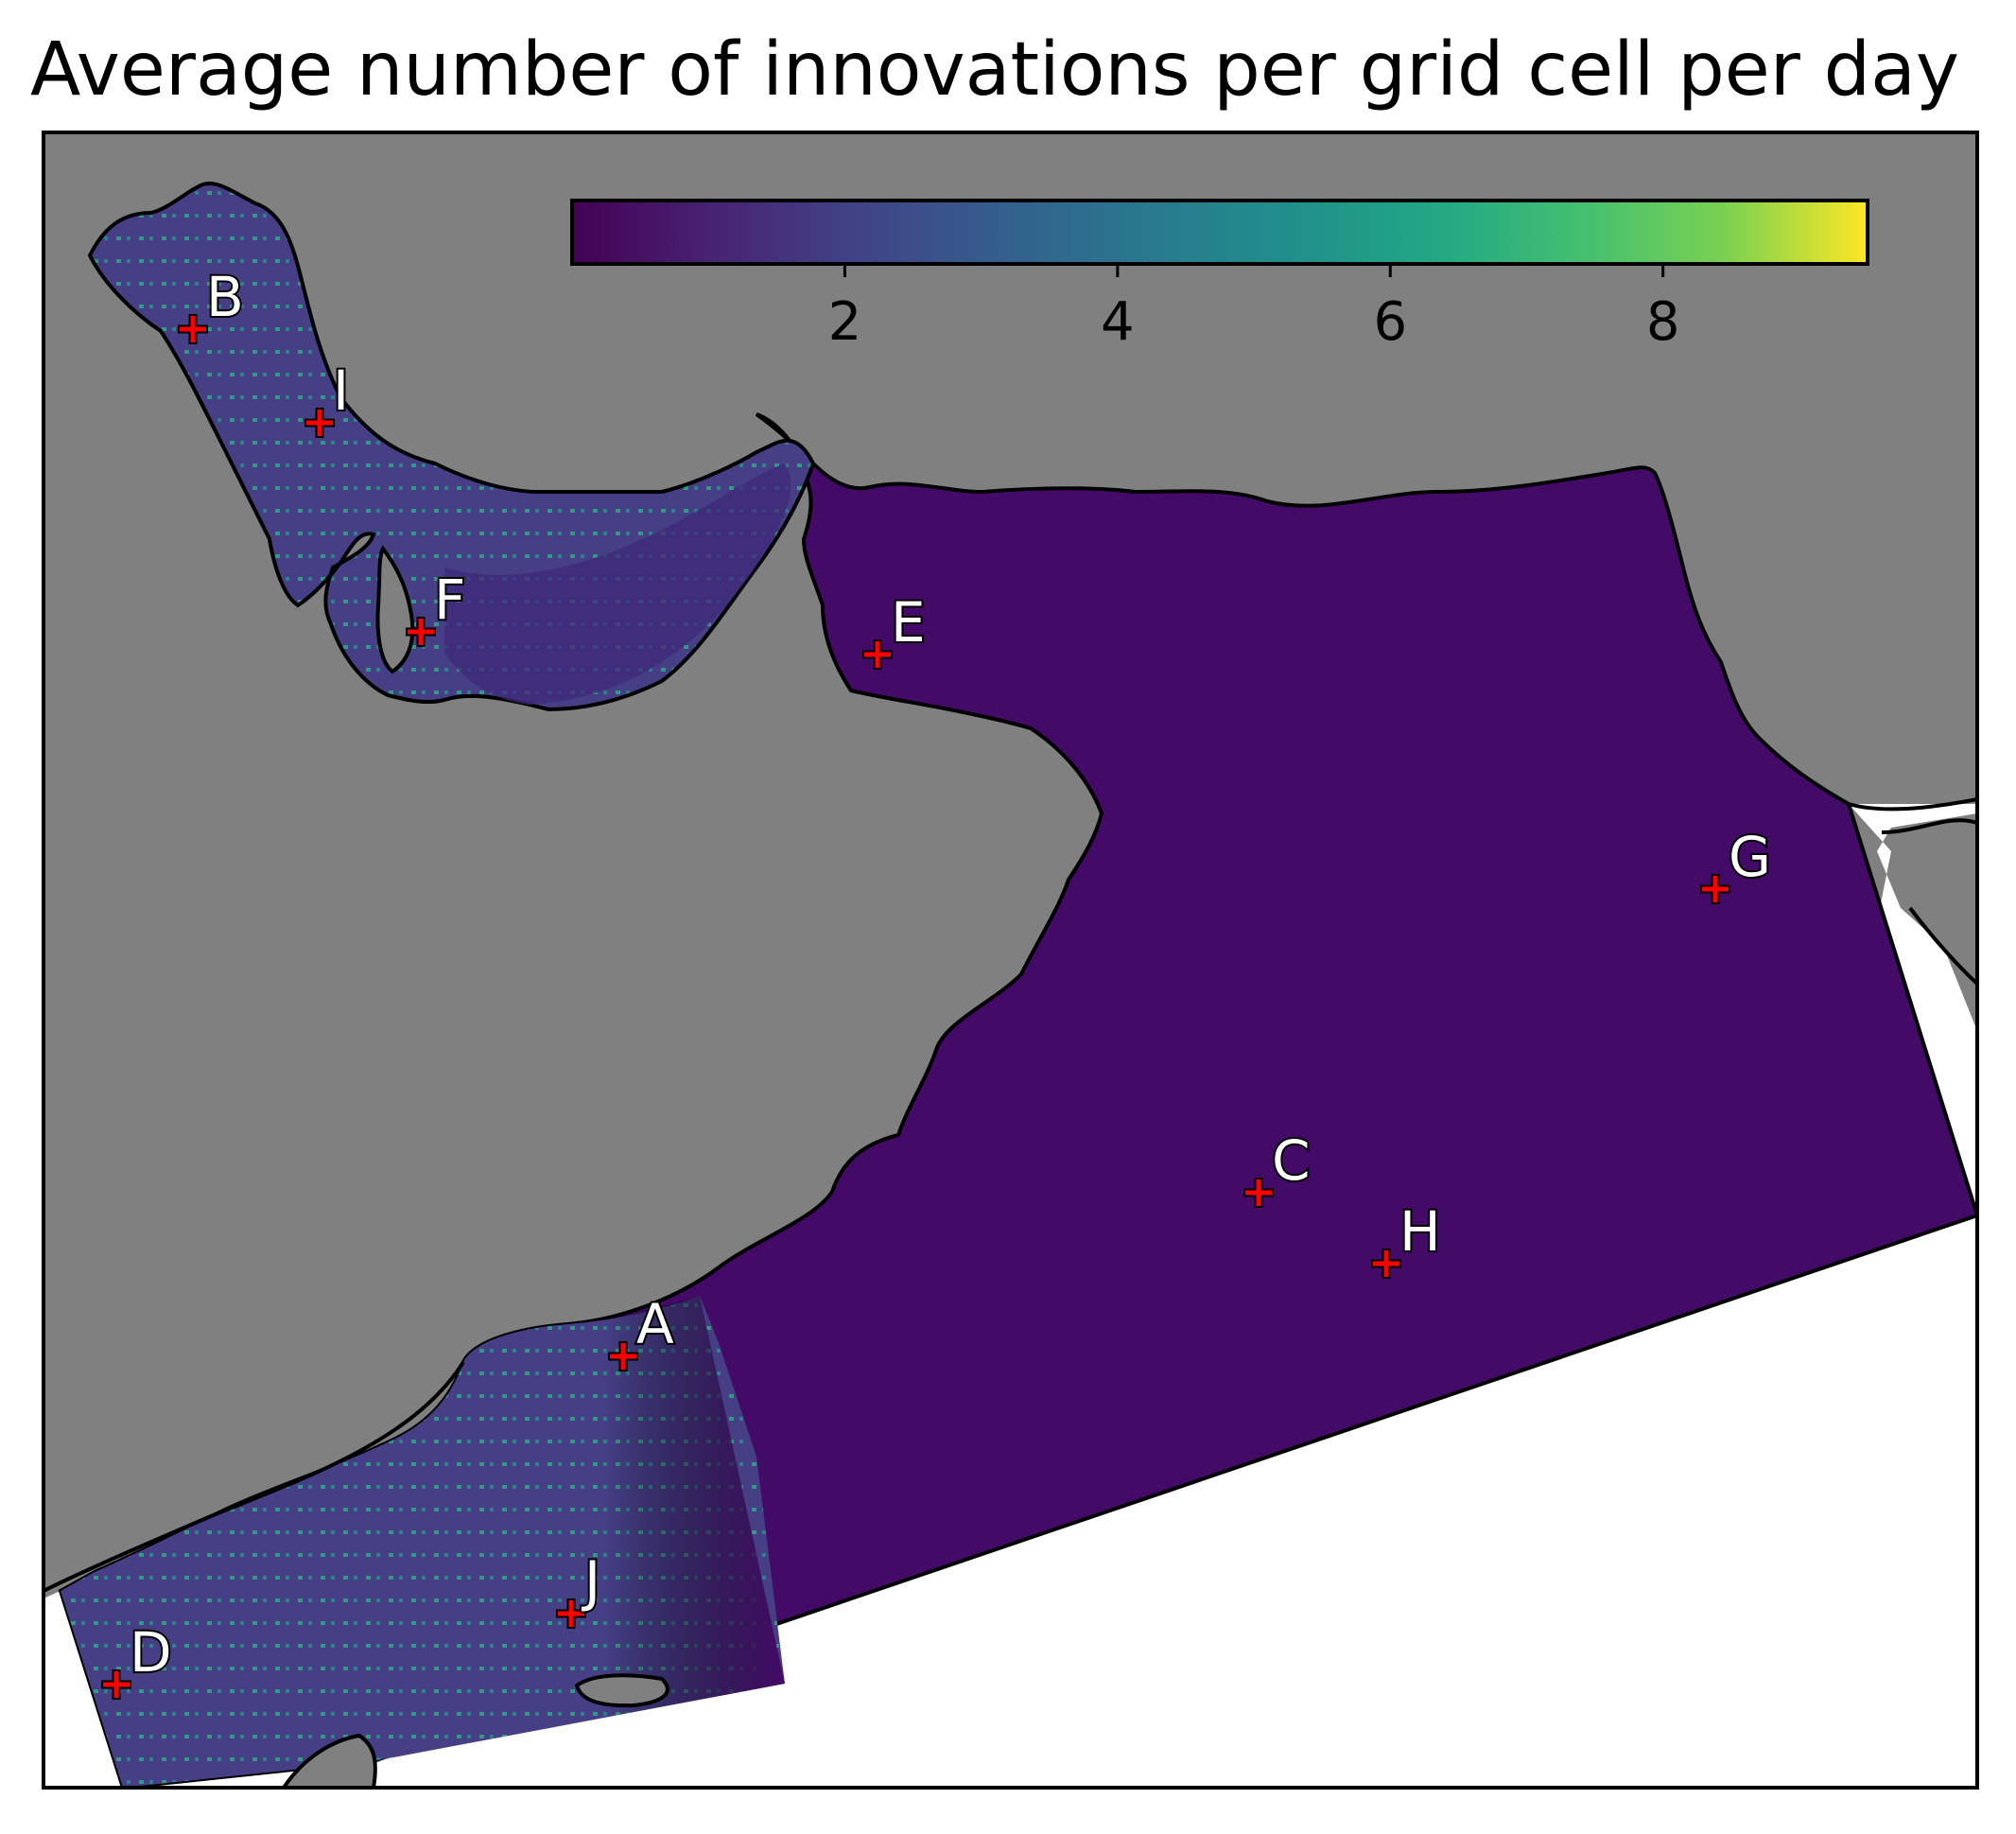 This screenshot has width=2016, height=1834. What do you see at coordinates (225, 297) in the screenshot?
I see `site-label-b: B` at bounding box center [225, 297].